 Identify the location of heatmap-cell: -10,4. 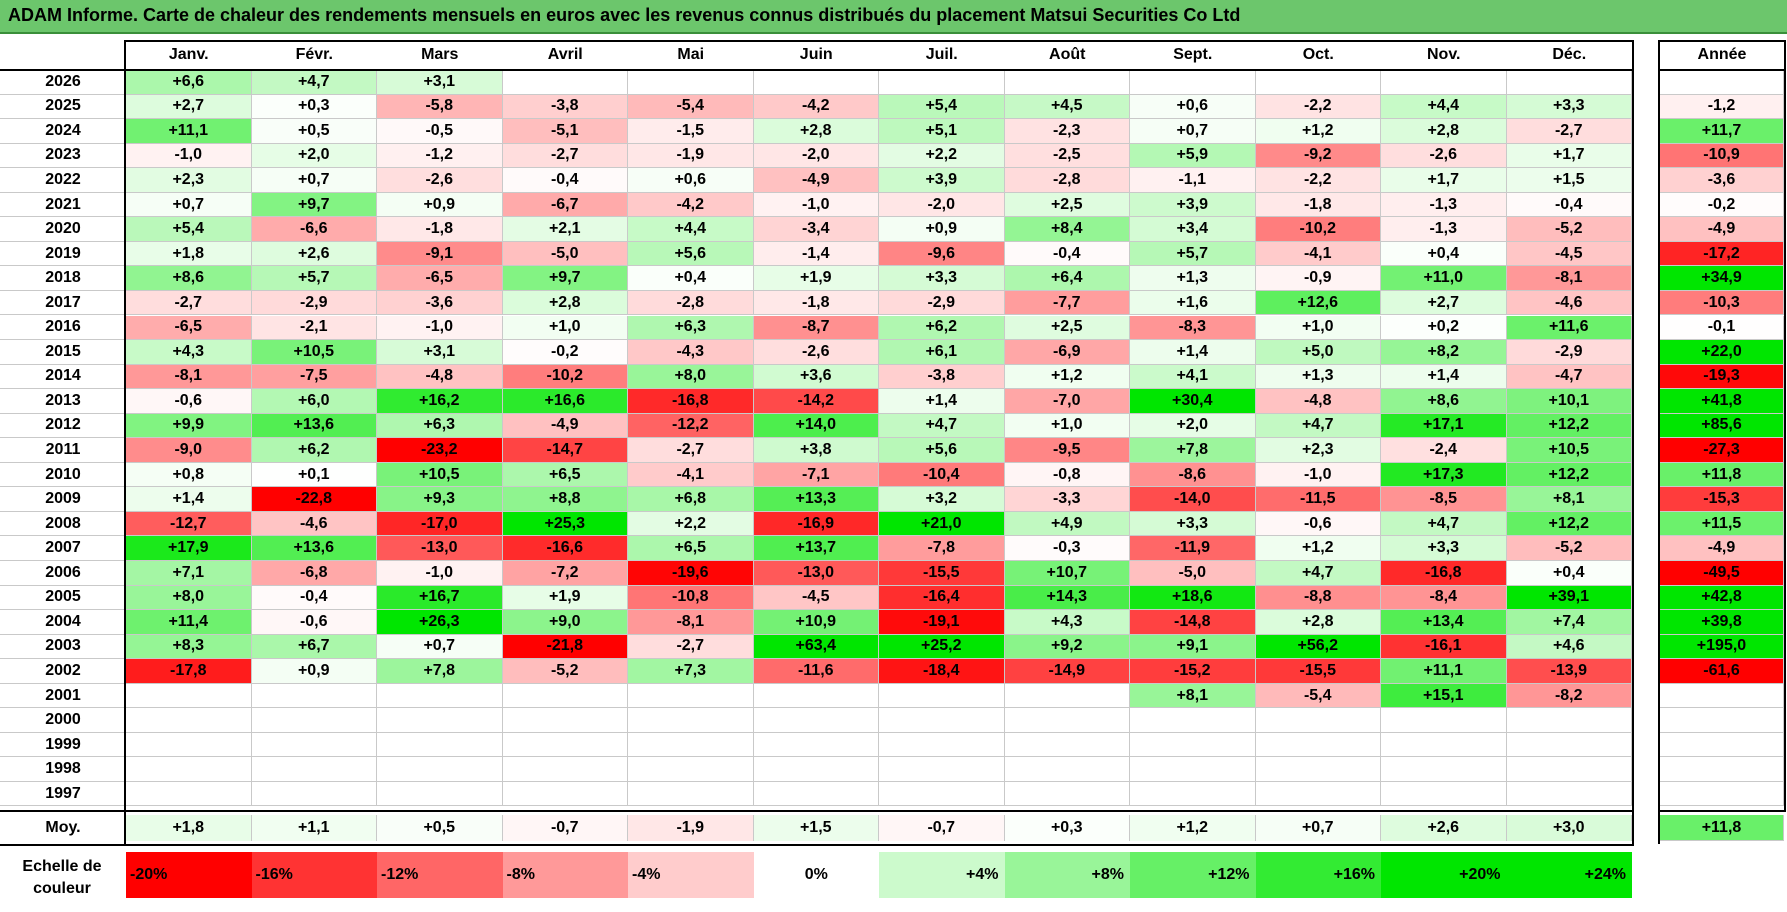
(942, 475).